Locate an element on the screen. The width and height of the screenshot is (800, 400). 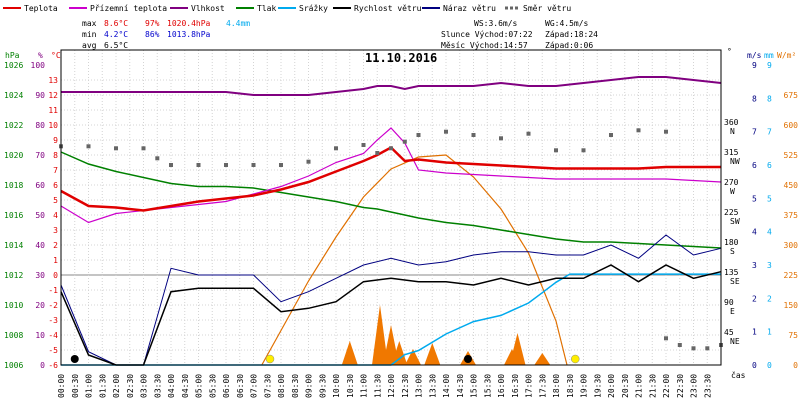
legend-label-rychlost-vetru: Rychlost větru is located at coordinates (388, 8).